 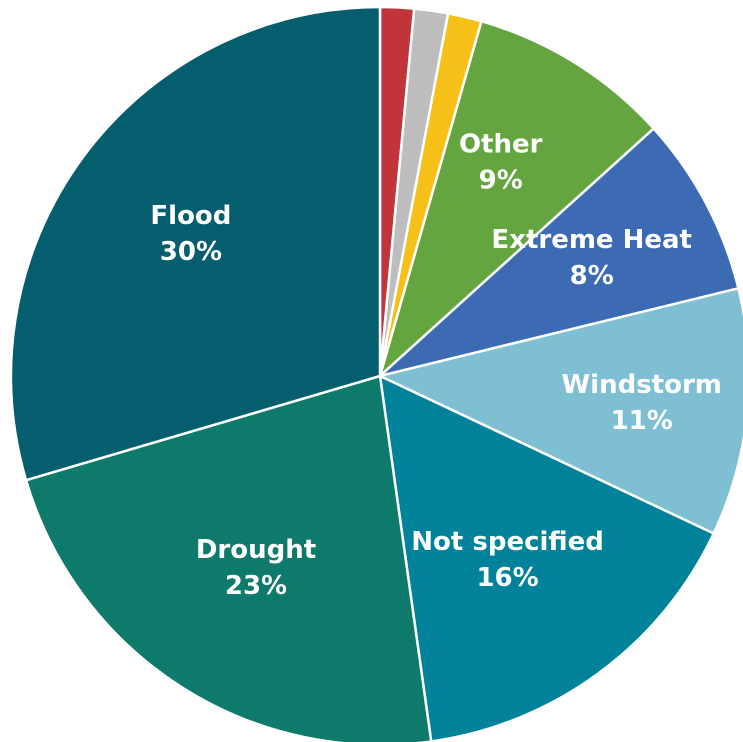 I want to click on label-drought: Drought, so click(x=256, y=550).